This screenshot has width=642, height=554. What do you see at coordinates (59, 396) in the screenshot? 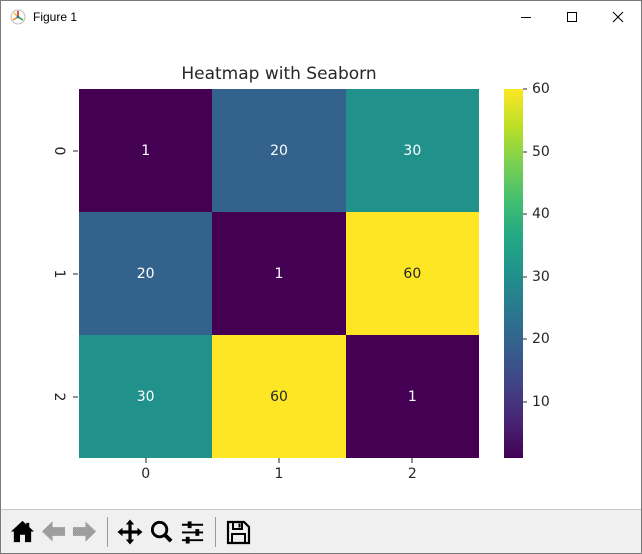
I see `y-tick-label: 2` at bounding box center [59, 396].